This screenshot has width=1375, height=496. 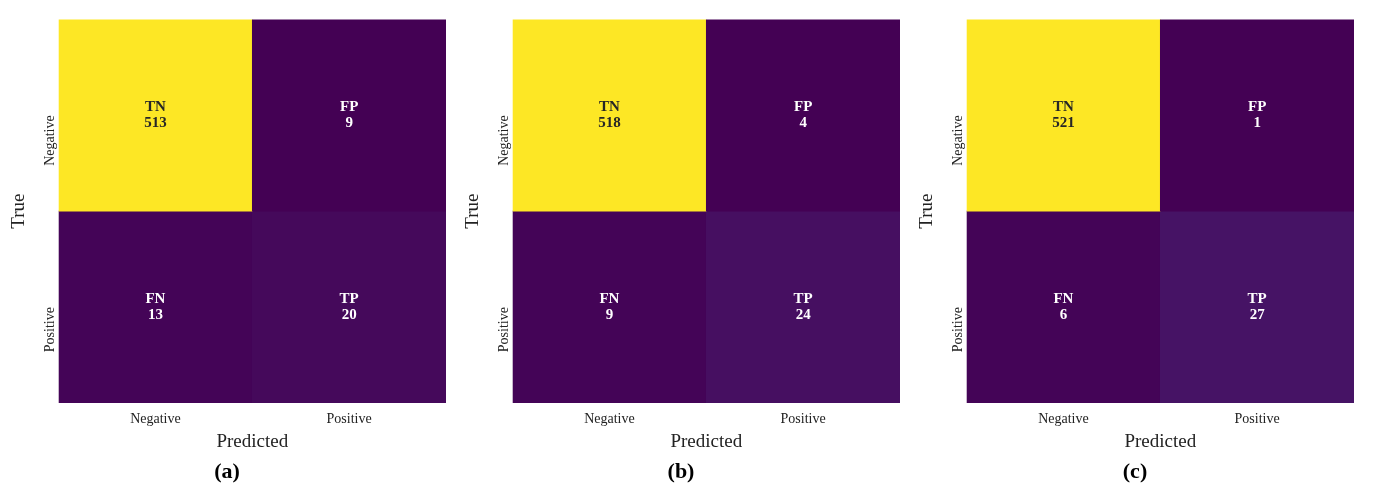 I want to click on data-label: 27, so click(x=1257, y=313).